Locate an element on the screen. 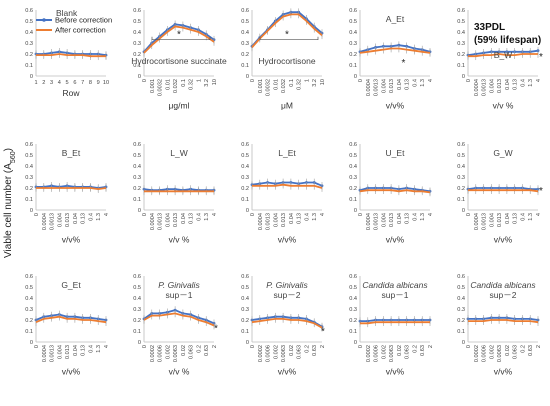  panel-title-line: L_W is located at coordinates (178, 153).